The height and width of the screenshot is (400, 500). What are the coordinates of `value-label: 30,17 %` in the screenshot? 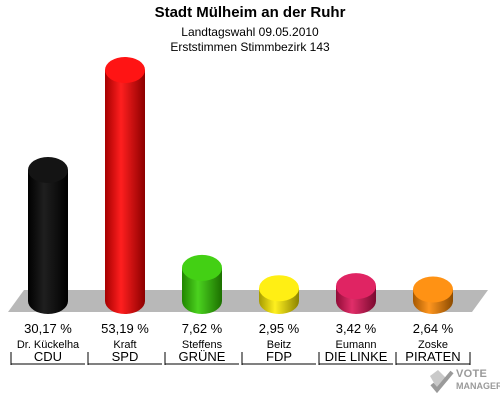 It's located at (48, 328).